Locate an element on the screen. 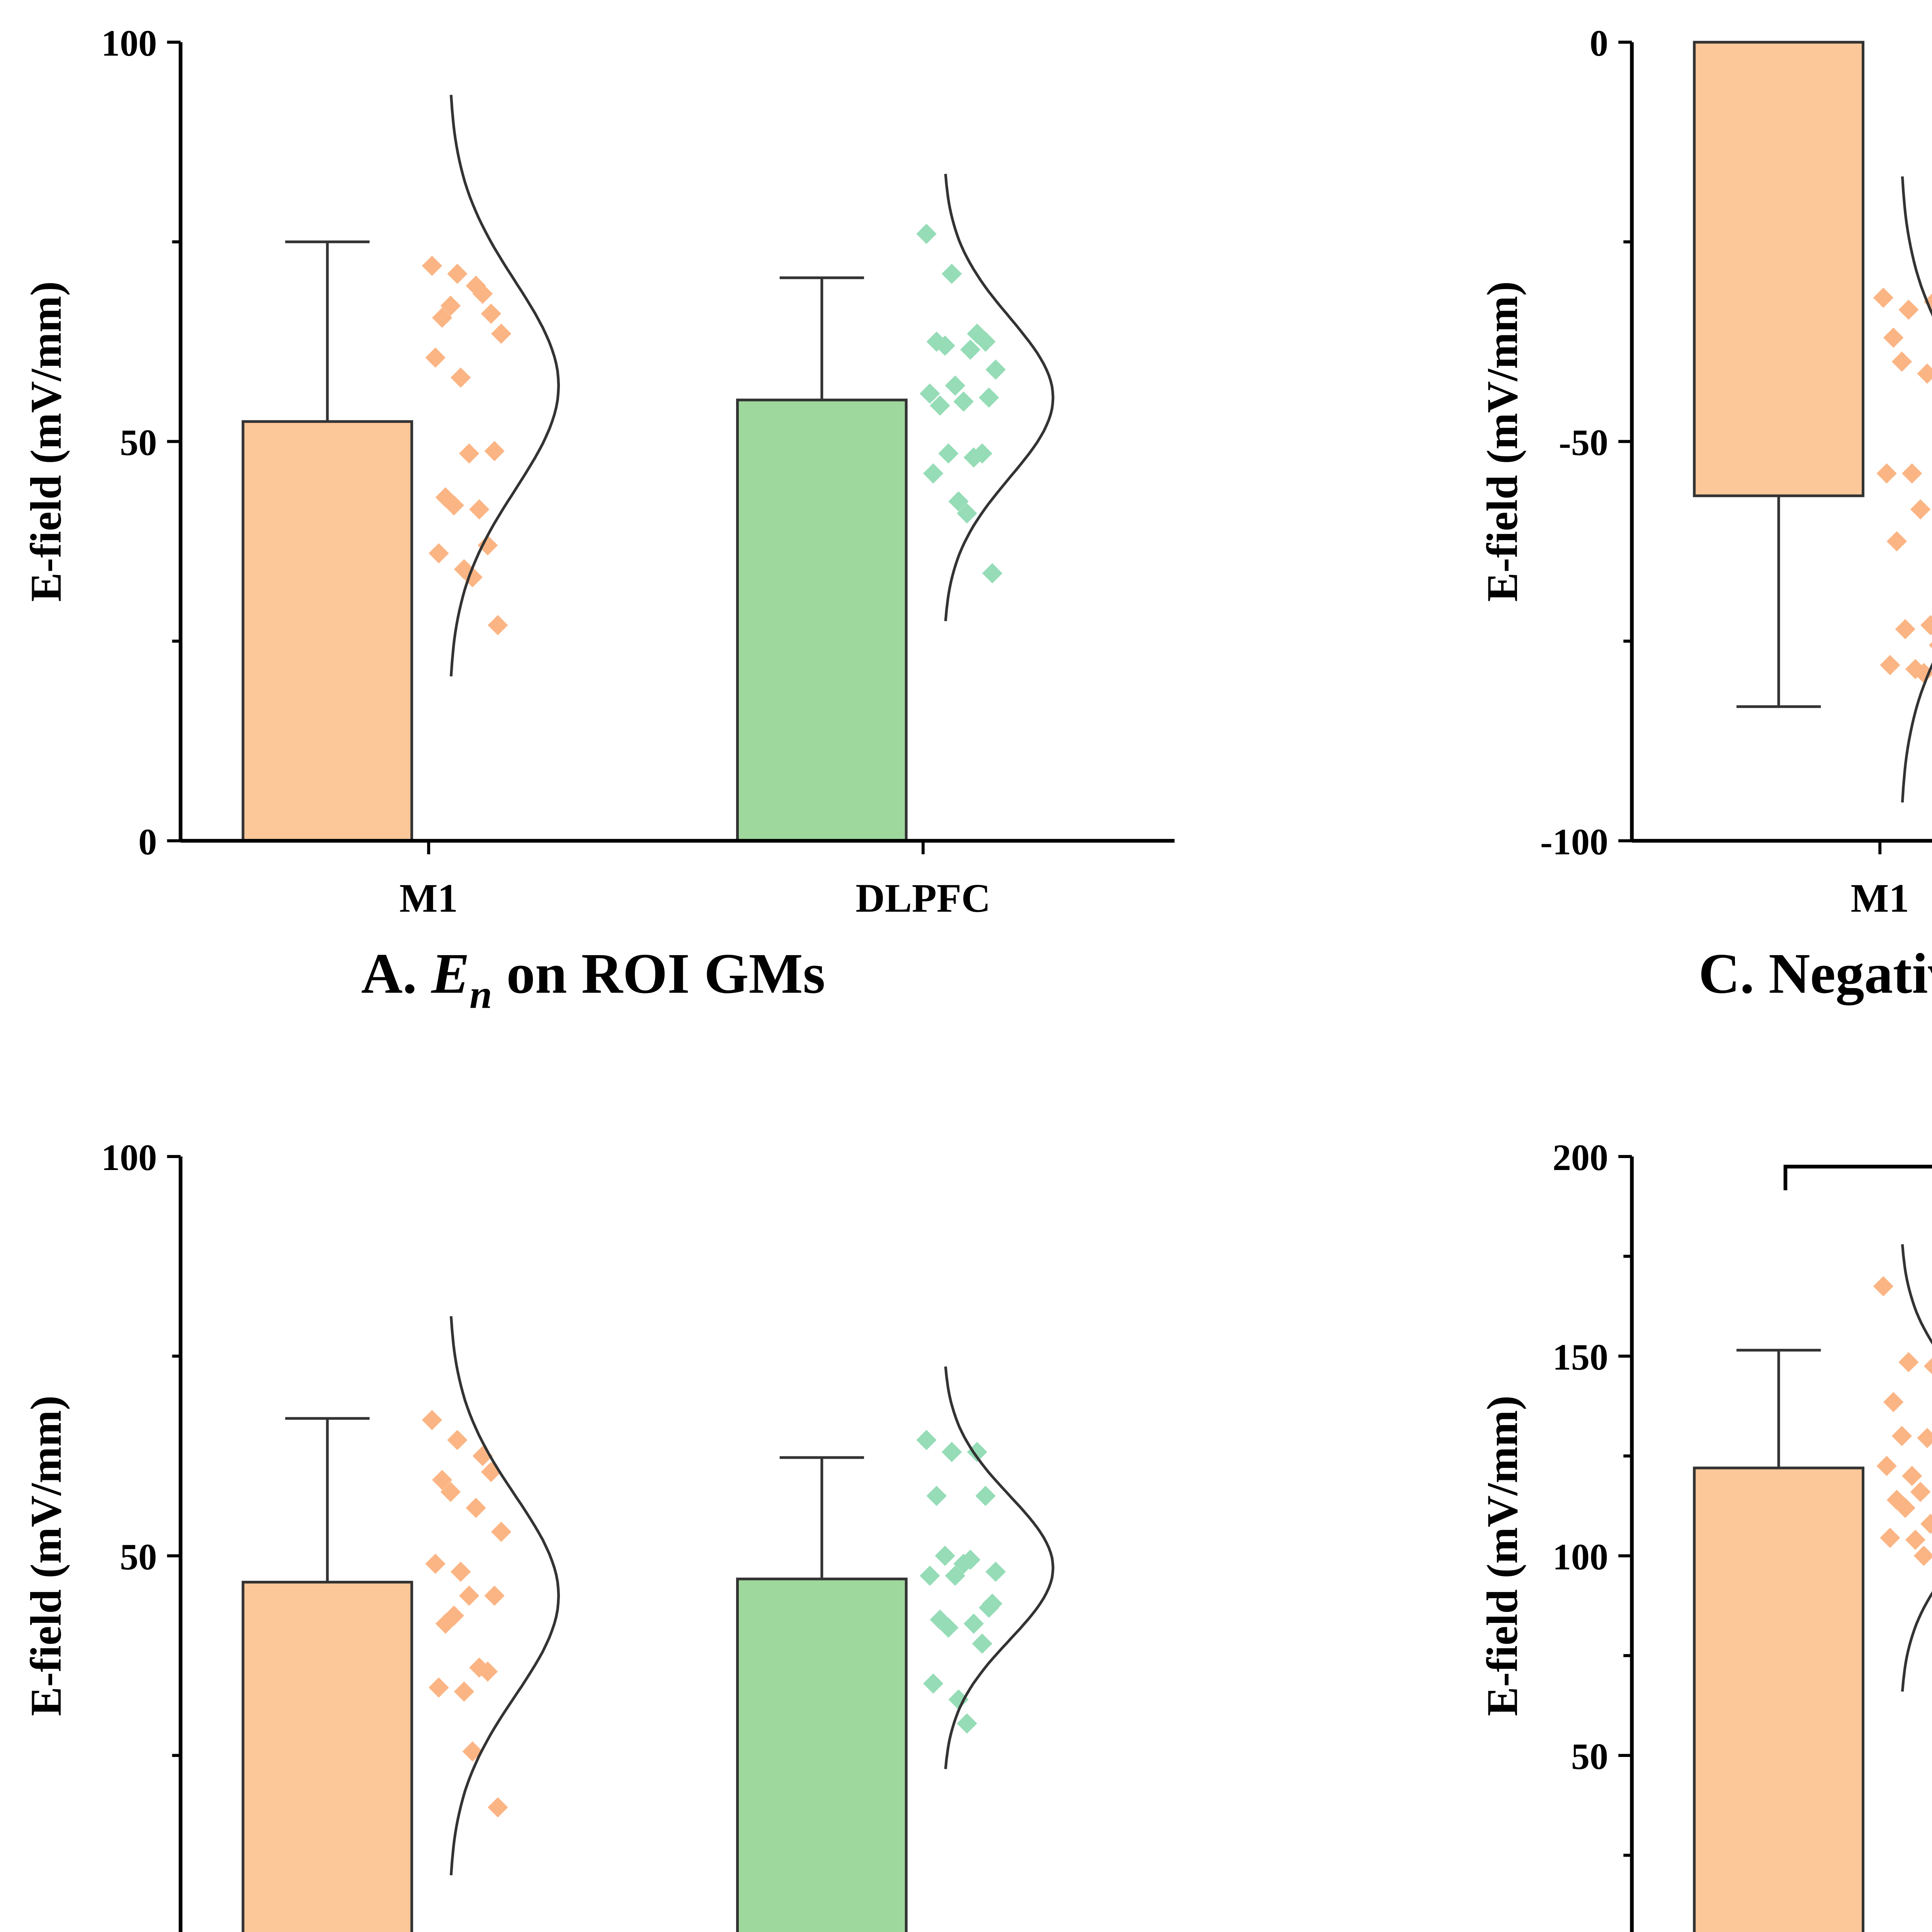 The image size is (1932, 1932). panel-title: C. Negative En on ROI GMs is located at coordinates (1815, 979).